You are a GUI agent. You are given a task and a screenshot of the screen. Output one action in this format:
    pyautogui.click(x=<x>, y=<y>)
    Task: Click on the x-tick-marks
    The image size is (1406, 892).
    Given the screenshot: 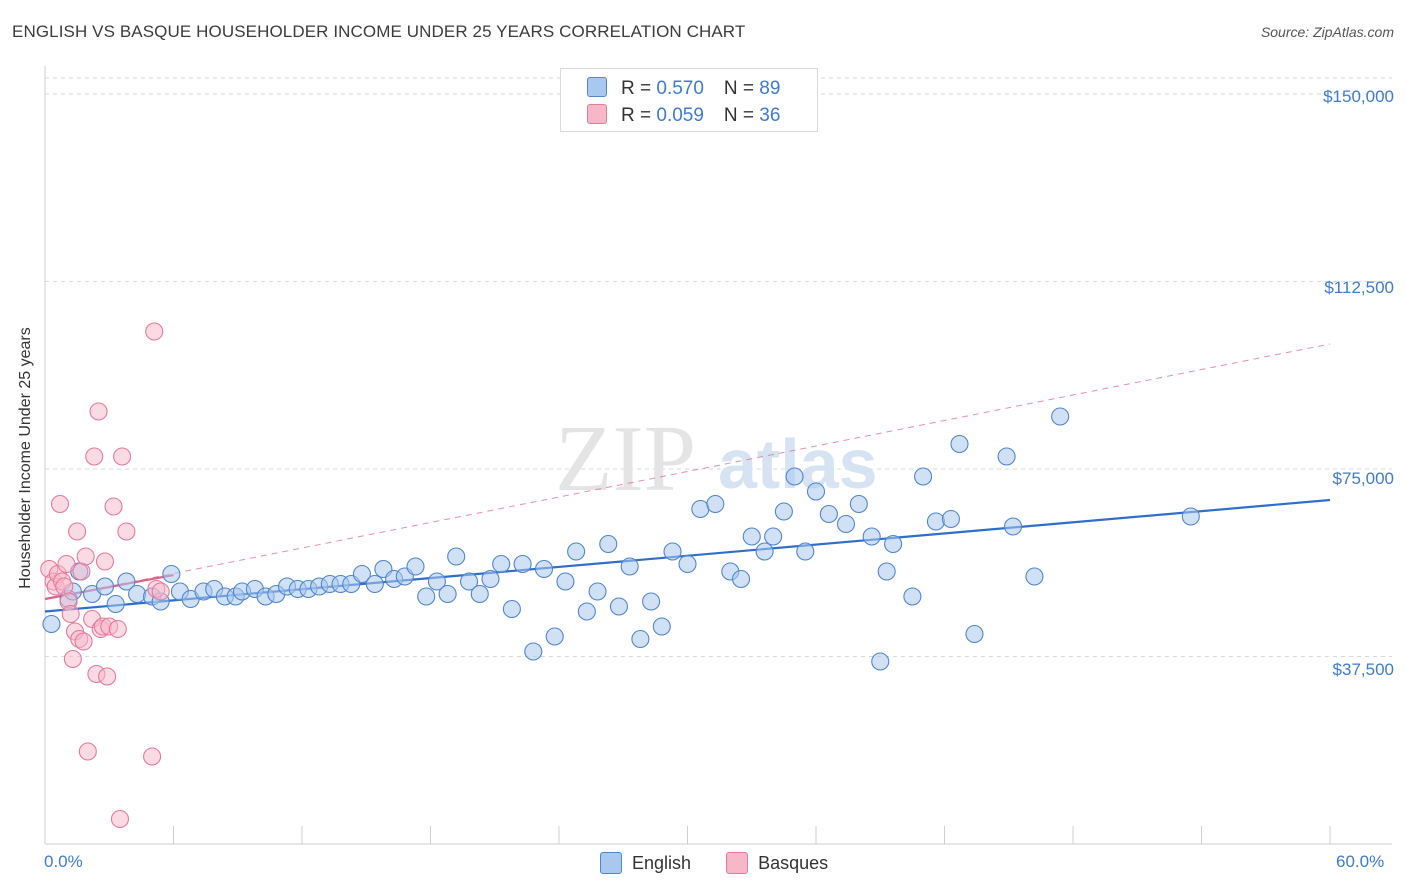 What is the action you would take?
    pyautogui.click(x=687, y=835)
    